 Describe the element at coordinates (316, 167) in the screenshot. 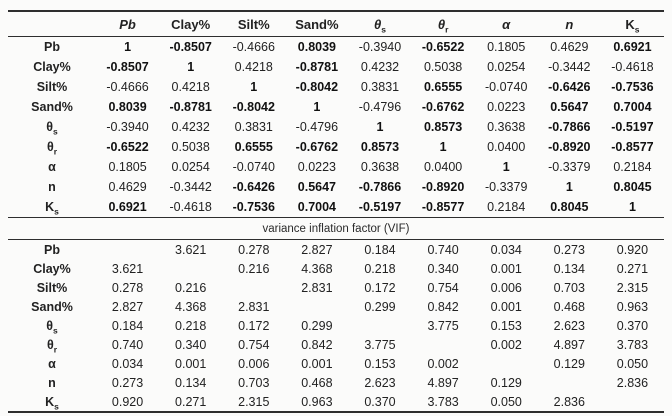

I see `correlation-cell: 0.0223` at that location.